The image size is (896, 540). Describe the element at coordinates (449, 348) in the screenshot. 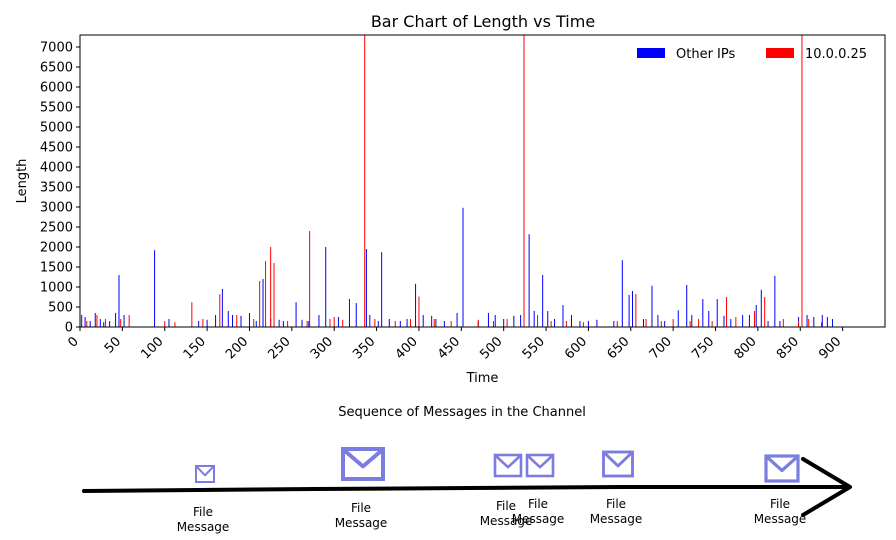

I see `x-tick-label: 450` at that location.